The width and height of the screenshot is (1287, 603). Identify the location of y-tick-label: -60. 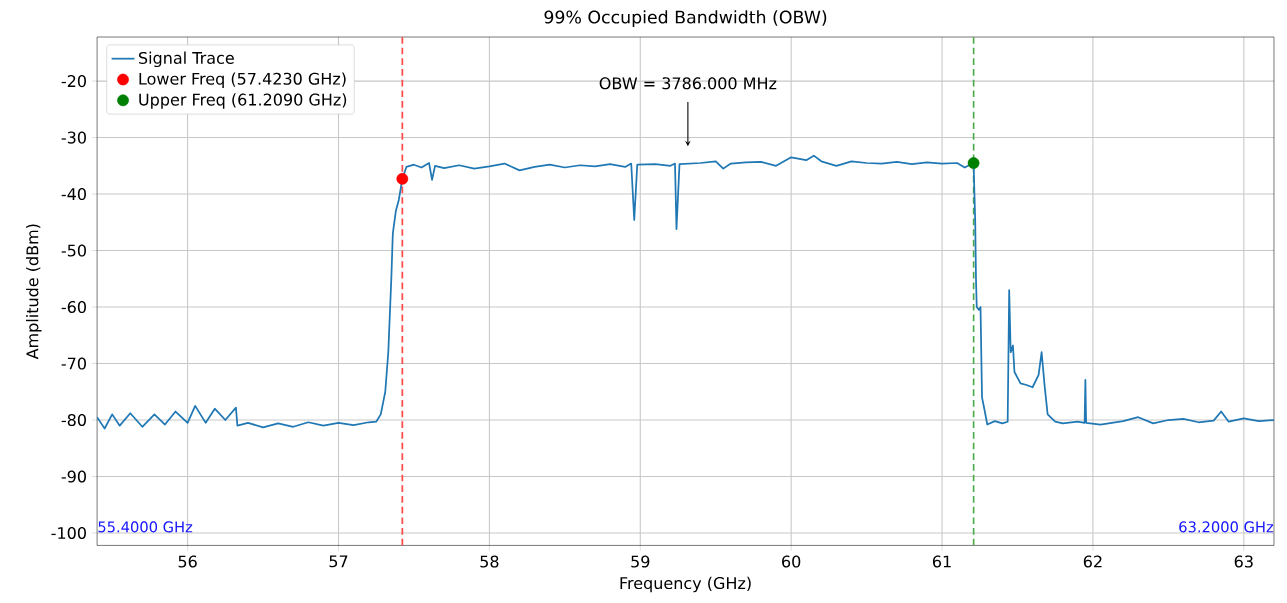
(73, 306).